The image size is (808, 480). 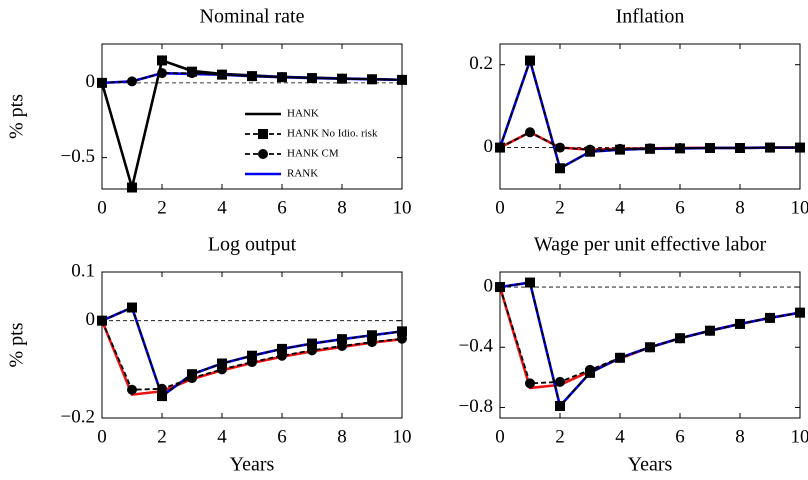 What do you see at coordinates (476, 406) in the screenshot?
I see `y-tick-label: −0.8` at bounding box center [476, 406].